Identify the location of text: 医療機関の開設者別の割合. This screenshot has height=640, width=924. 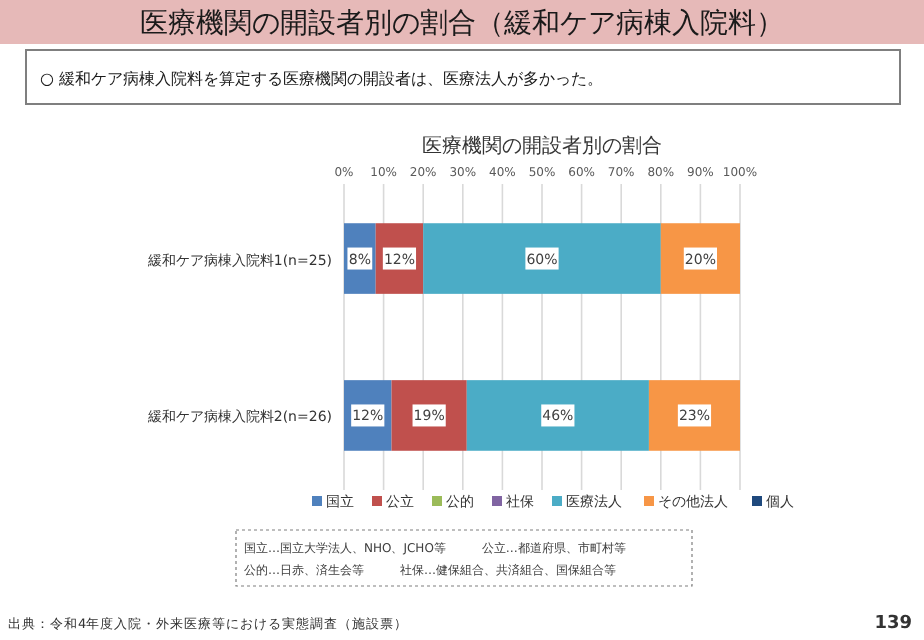
(542, 146).